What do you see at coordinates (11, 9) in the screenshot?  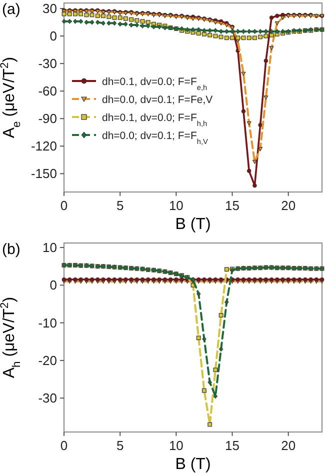 I see `chart-title: (a)` at bounding box center [11, 9].